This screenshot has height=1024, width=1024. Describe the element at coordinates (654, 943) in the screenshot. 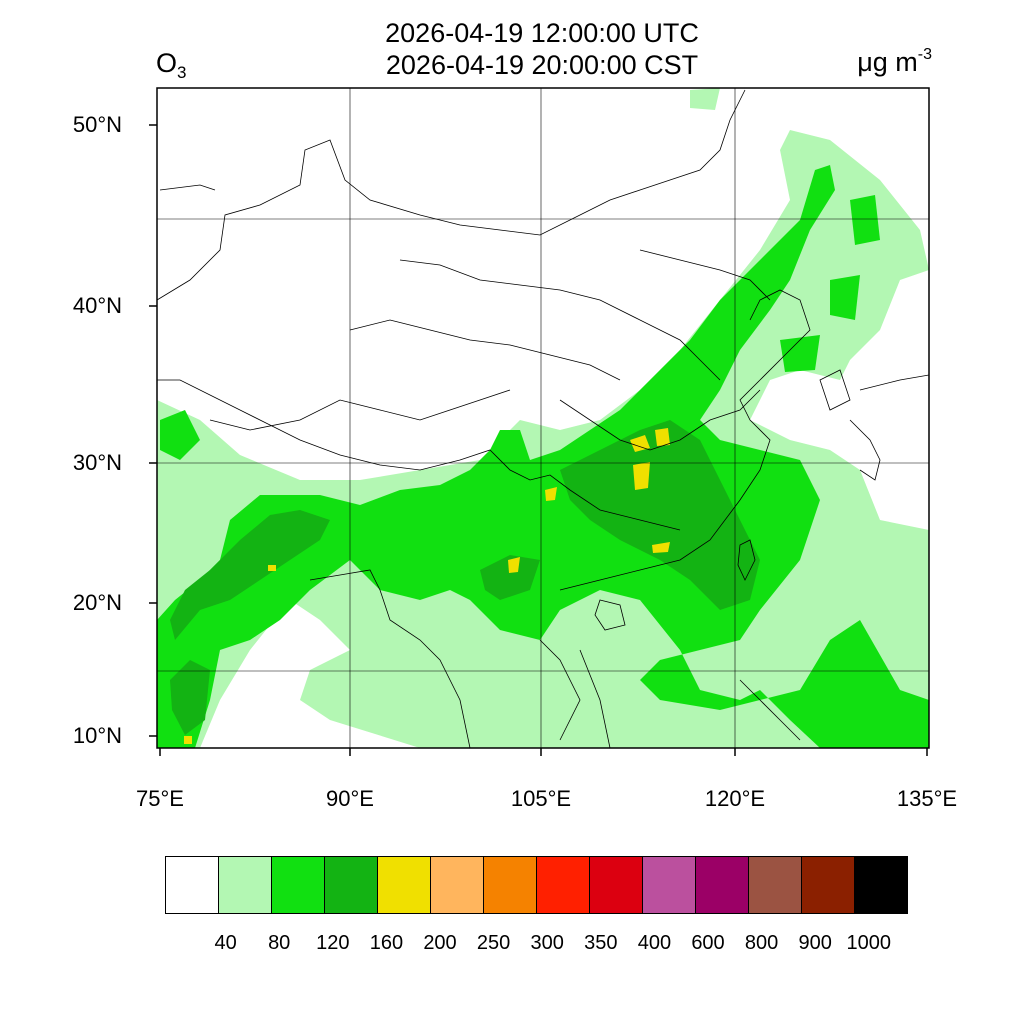

I see `legend-label: 400` at that location.